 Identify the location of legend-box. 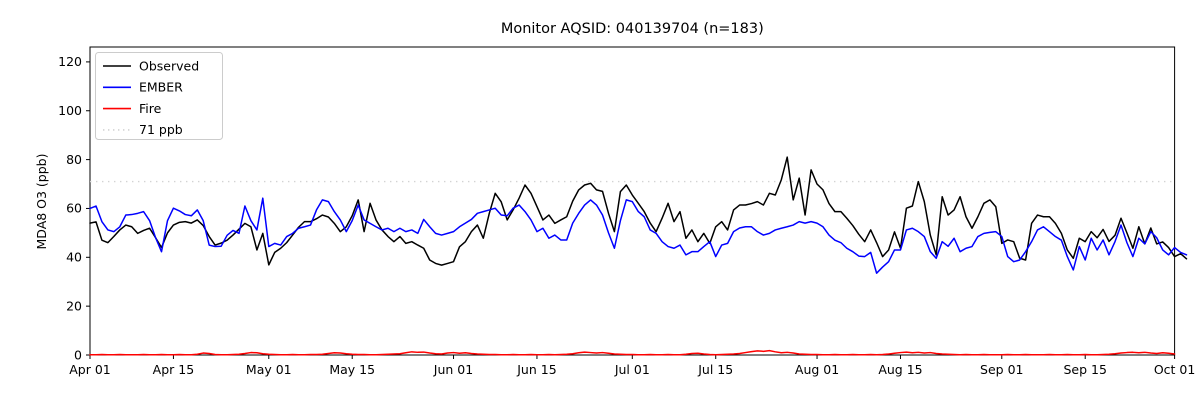
(159, 96).